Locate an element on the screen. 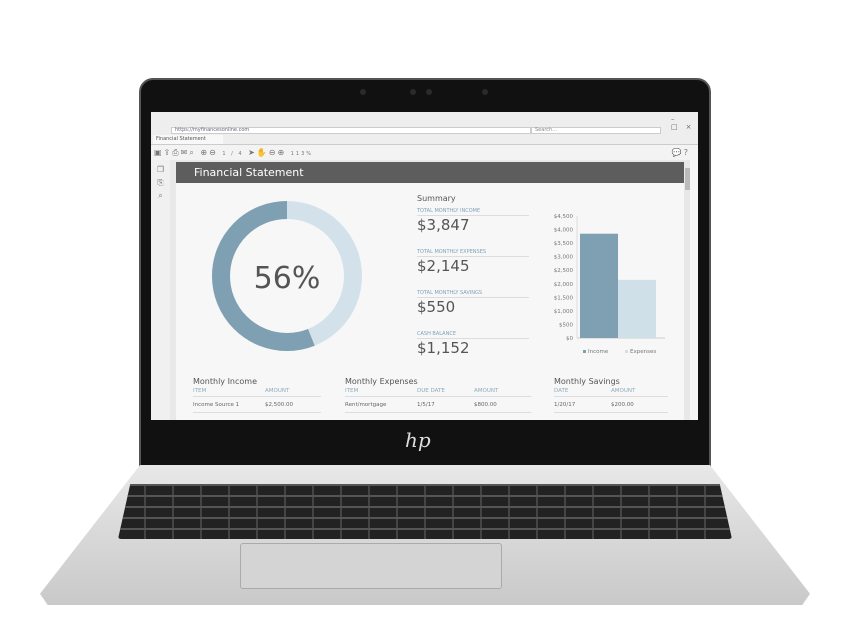 This screenshot has height=634, width=850. pdf-toolbar: ▣⇪⎙✉⌕ ⊕⊖ 1 / 4 ➤✋⊖⊕ 113% 💬? is located at coordinates (424, 152).